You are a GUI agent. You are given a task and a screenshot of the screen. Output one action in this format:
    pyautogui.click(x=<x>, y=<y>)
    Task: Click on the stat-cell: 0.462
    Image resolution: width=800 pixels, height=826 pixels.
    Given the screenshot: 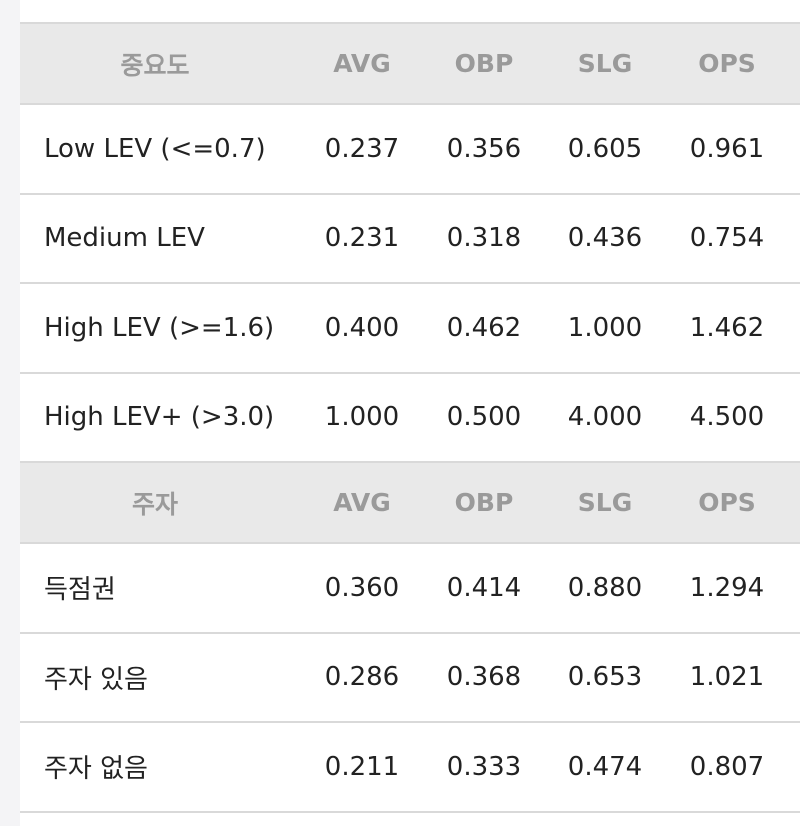 What is the action you would take?
    pyautogui.click(x=484, y=327)
    